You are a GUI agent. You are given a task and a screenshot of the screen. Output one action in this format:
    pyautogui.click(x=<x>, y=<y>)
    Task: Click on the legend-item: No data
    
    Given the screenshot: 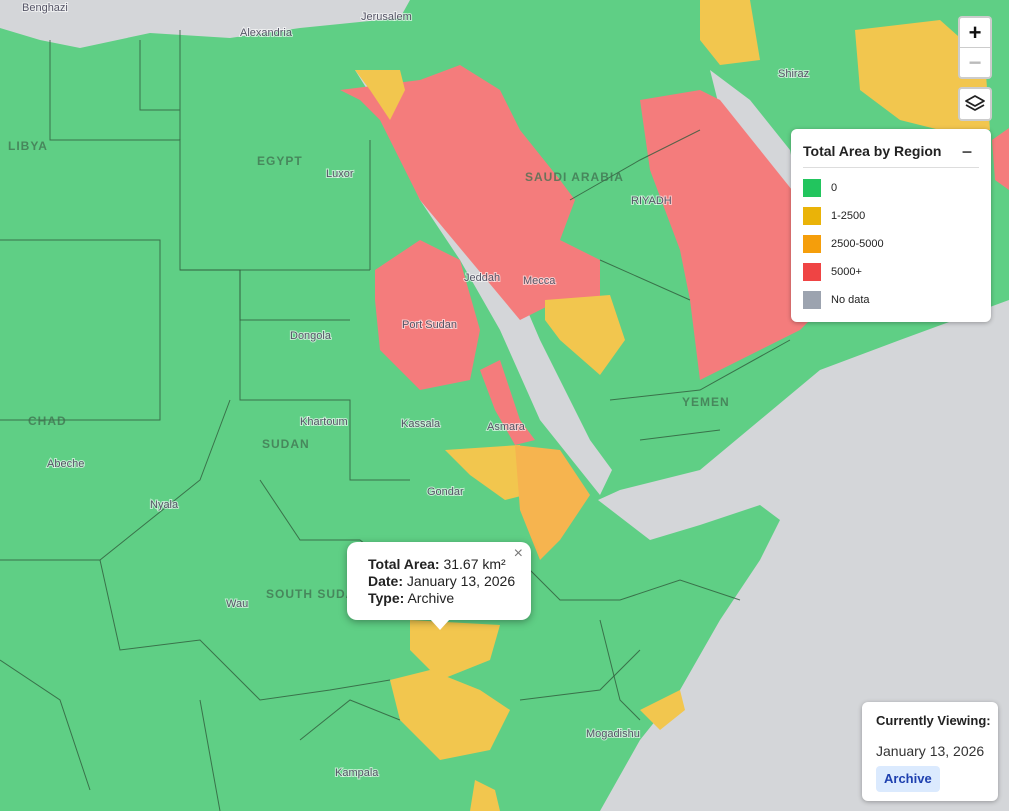 What is the action you would take?
    pyautogui.click(x=836, y=300)
    